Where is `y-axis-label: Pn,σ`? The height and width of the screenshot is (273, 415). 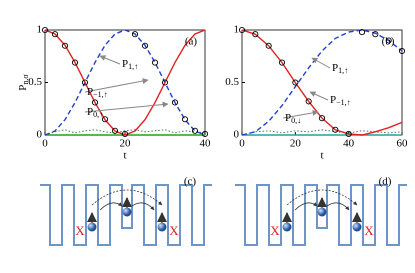
y-axis-label: Pn,σ is located at coordinates (23, 82).